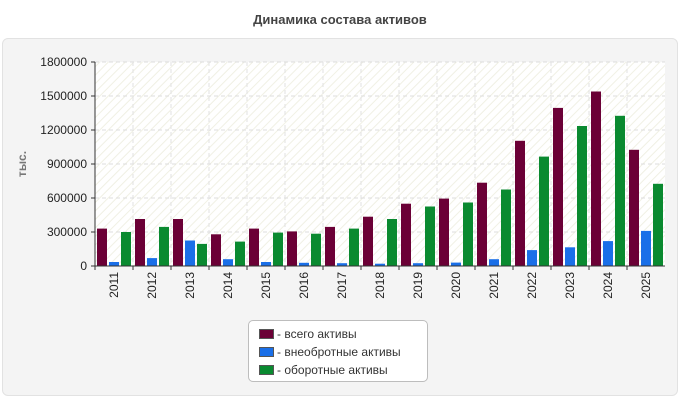  I want to click on legend-item-current: - оборотные активы, so click(343, 370).